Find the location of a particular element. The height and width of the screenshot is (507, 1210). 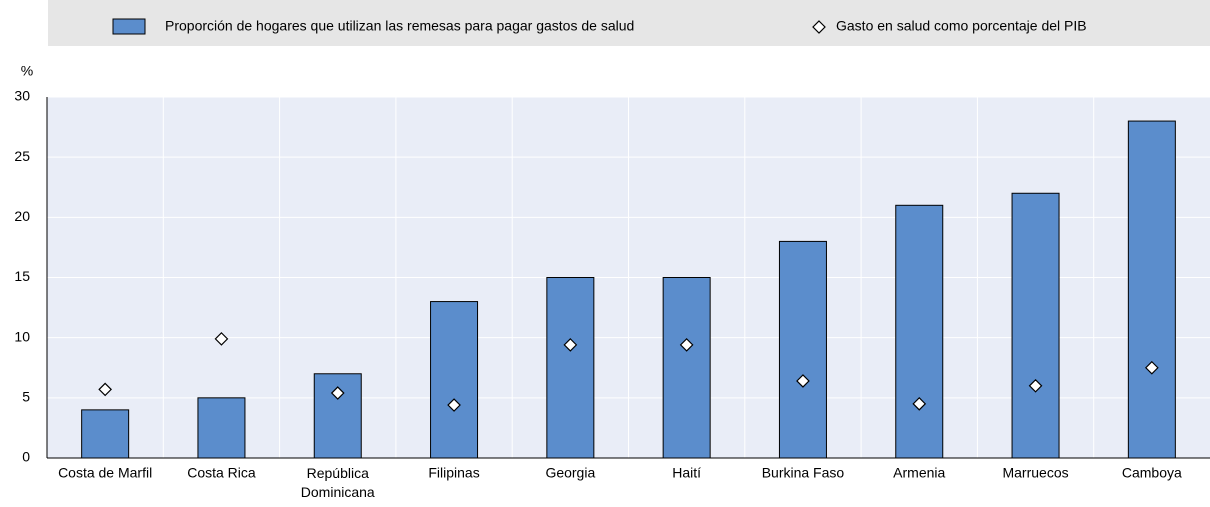

y-tick-label: 5 is located at coordinates (26, 397).